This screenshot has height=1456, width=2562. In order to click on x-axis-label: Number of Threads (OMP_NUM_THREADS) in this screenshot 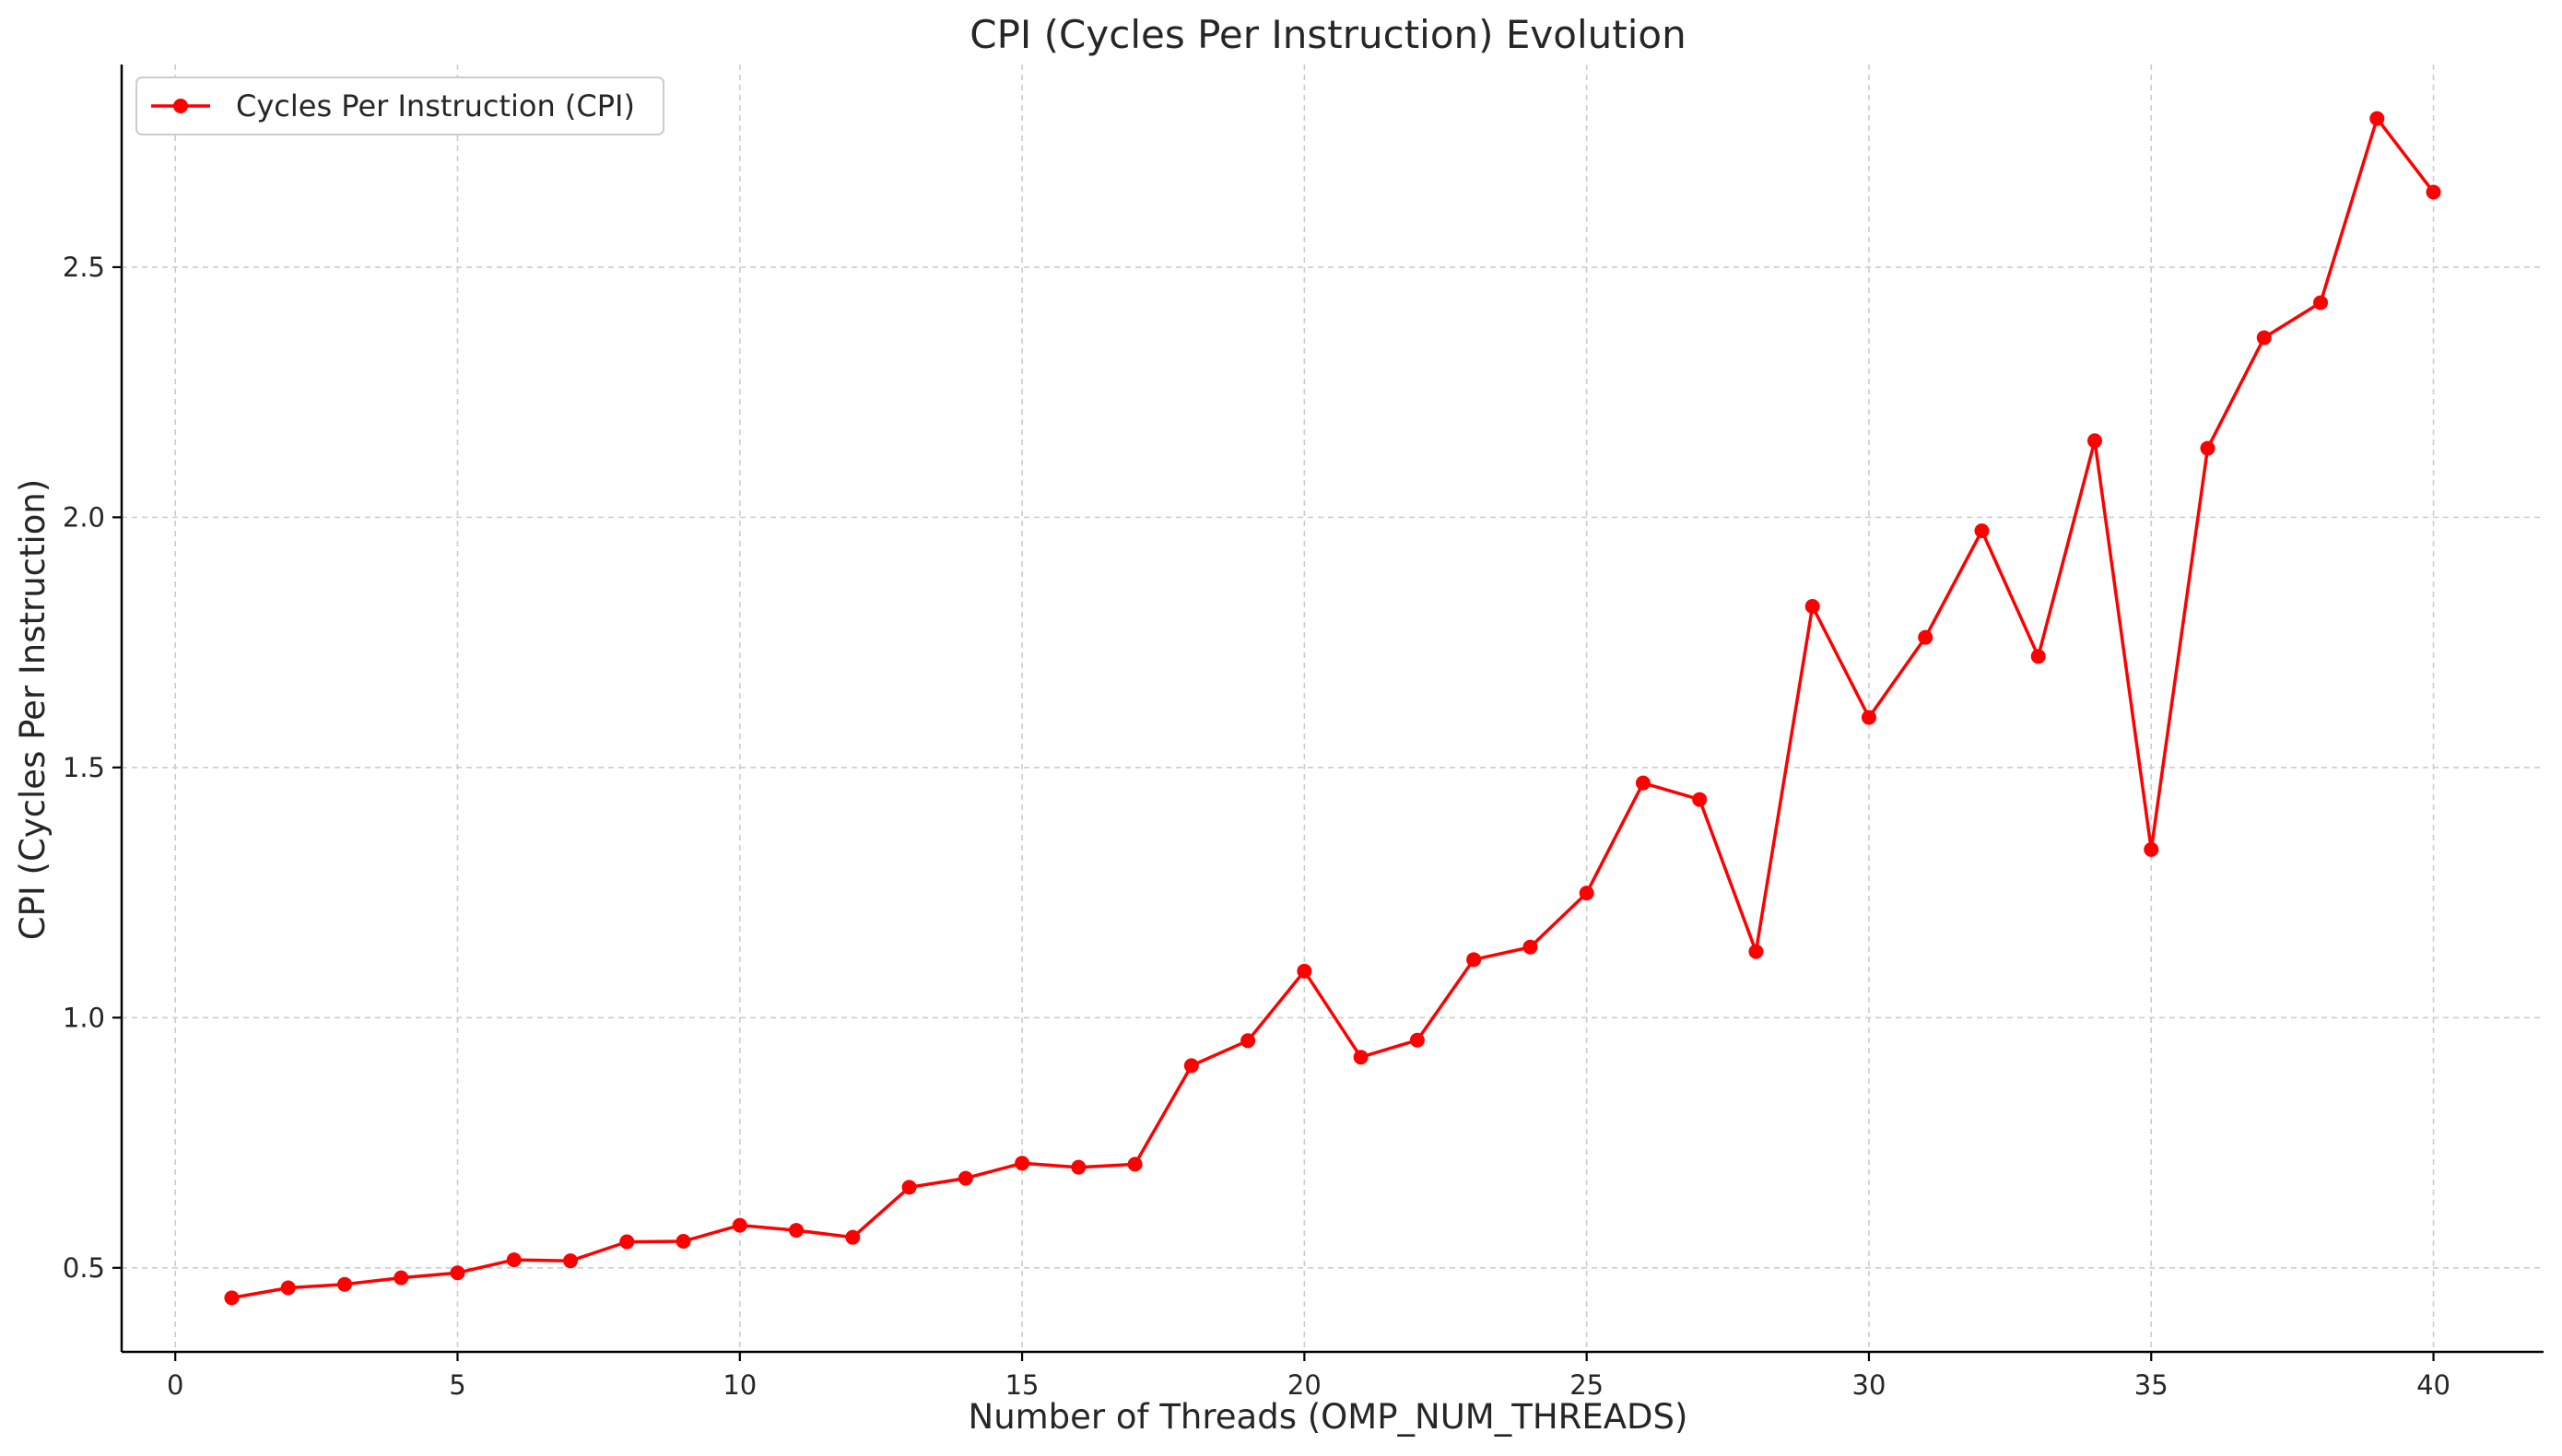, I will do `click(1328, 1417)`.